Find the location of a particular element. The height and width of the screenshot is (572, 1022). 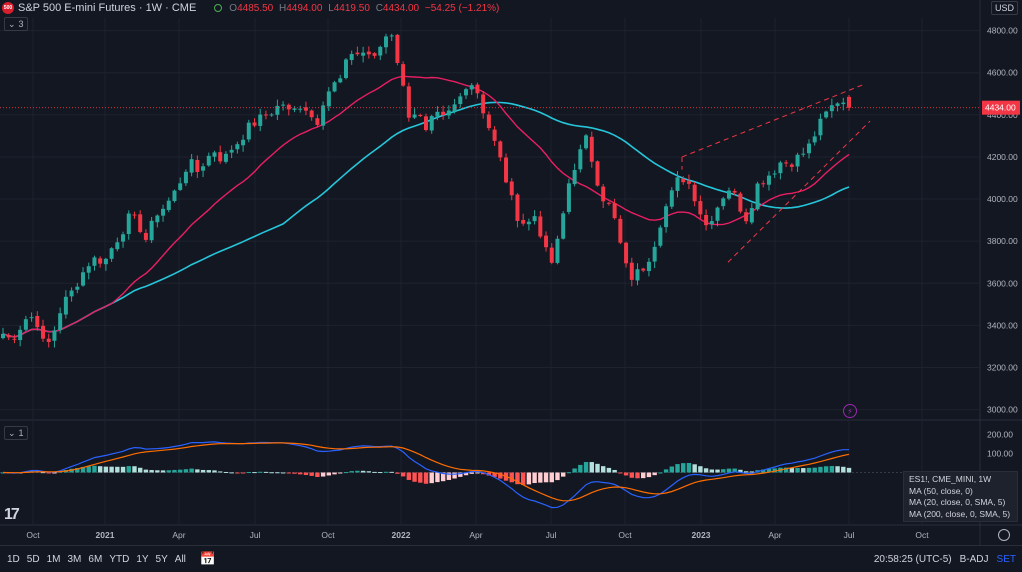

time-tick-label: Oct is located at coordinates (328, 535).